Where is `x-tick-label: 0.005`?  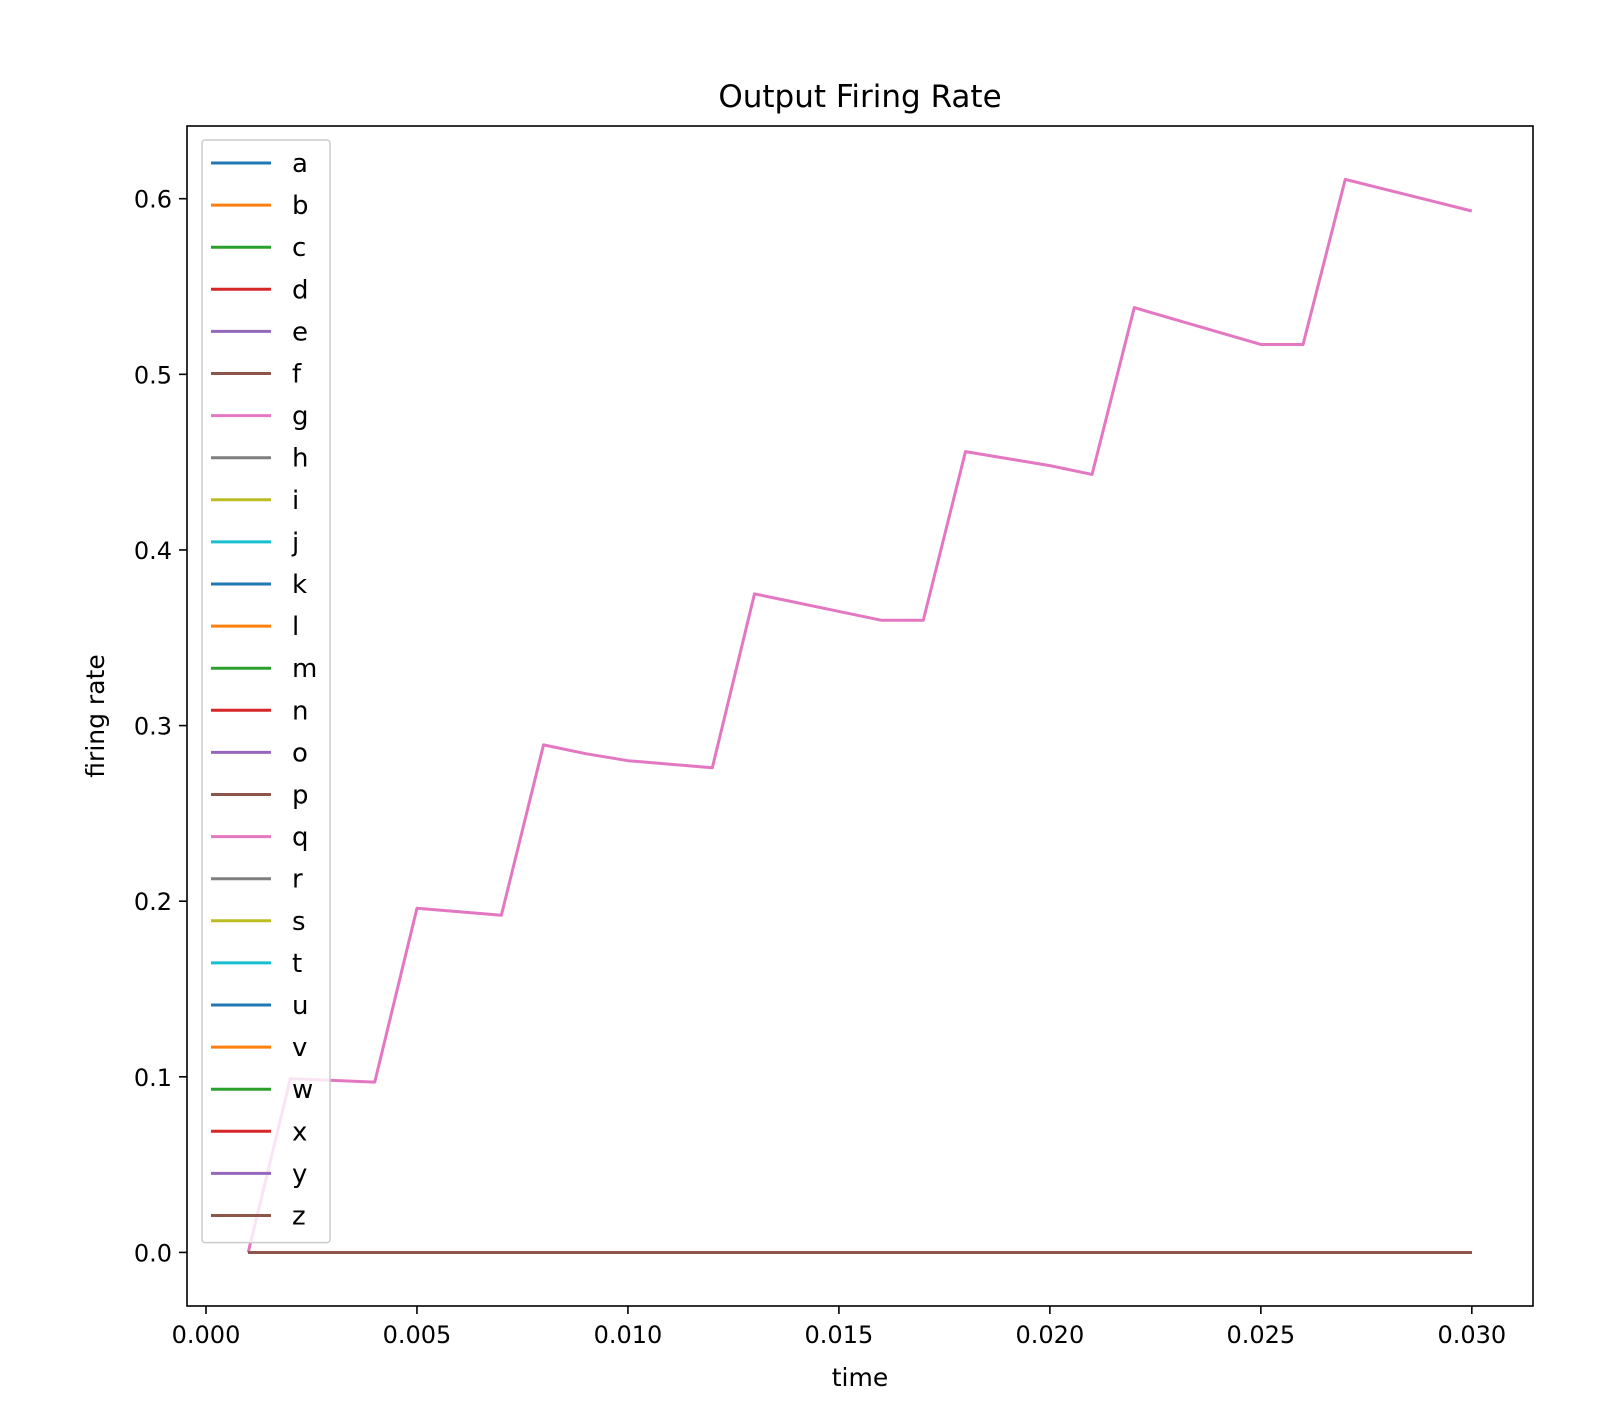
x-tick-label: 0.005 is located at coordinates (417, 1335).